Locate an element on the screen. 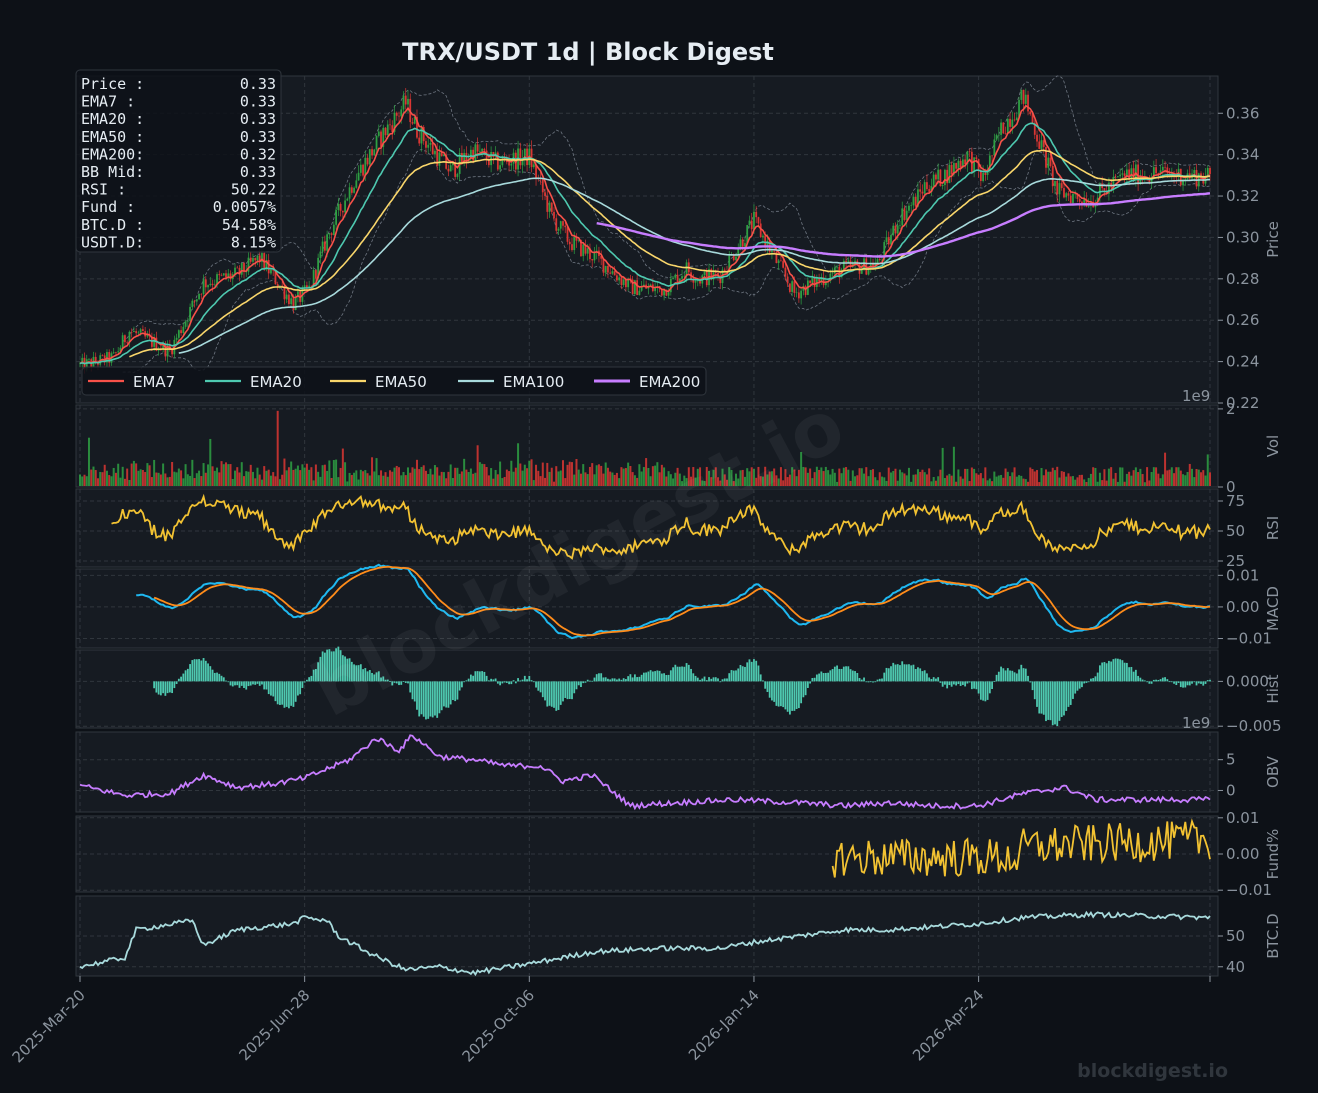  rsi-line is located at coordinates (661, 526).